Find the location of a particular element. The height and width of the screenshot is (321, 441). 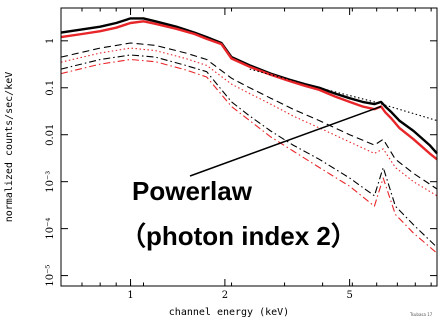

x-axis-title: channel energy (keV) is located at coordinates (229, 312).